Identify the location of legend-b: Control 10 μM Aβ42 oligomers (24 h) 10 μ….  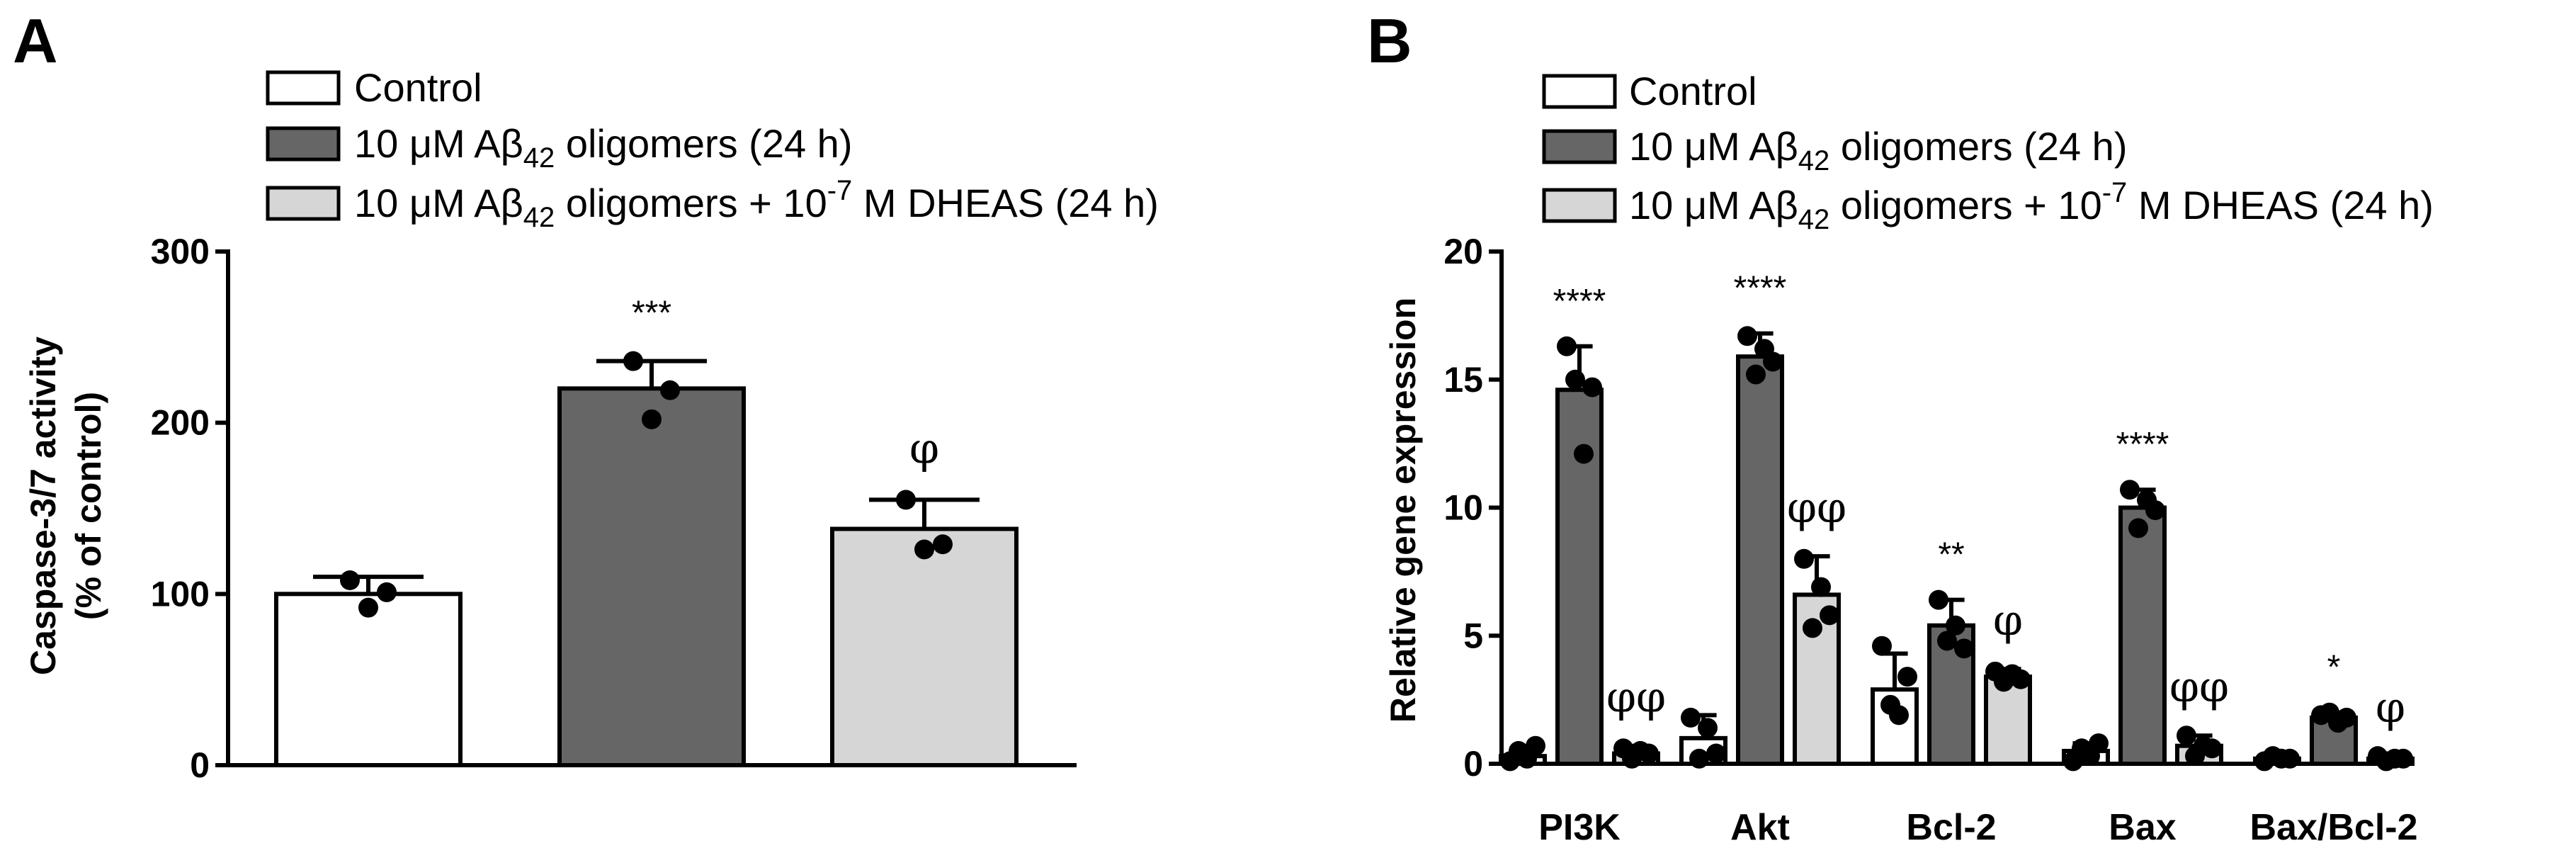
(1988, 152).